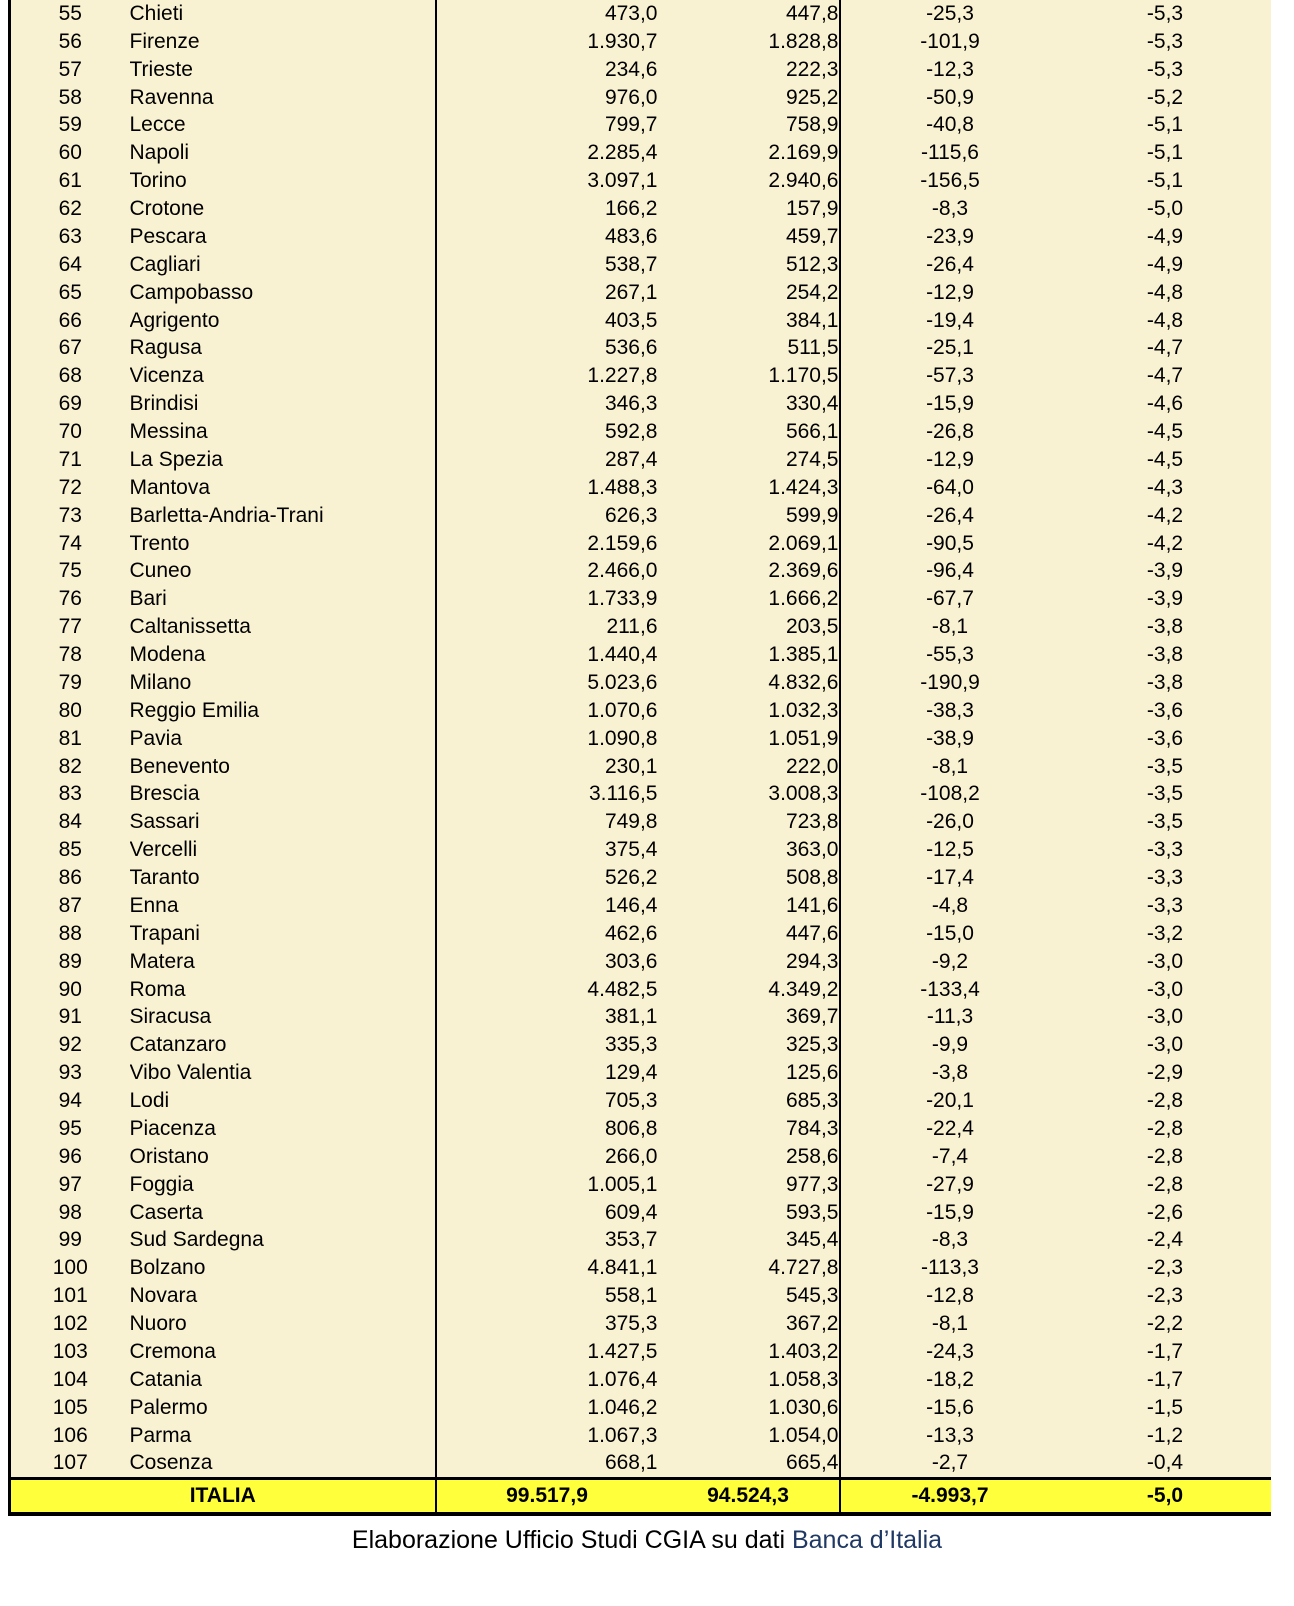 This screenshot has height=1606, width=1294. What do you see at coordinates (546, 1212) in the screenshot?
I see `col-value-1: 609,4` at bounding box center [546, 1212].